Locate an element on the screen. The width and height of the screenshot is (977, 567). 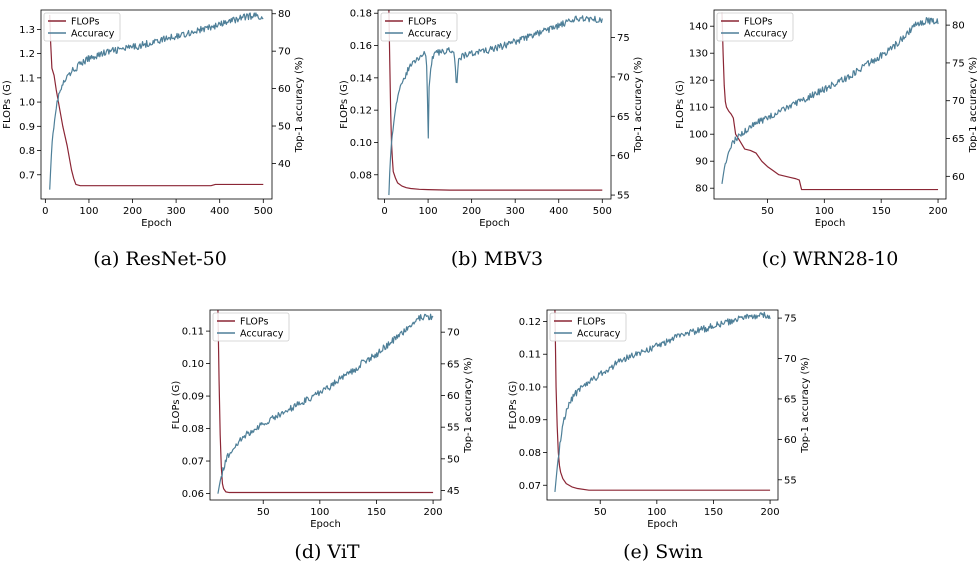
y-left-tick-label: 0.09 is located at coordinates (193, 397).